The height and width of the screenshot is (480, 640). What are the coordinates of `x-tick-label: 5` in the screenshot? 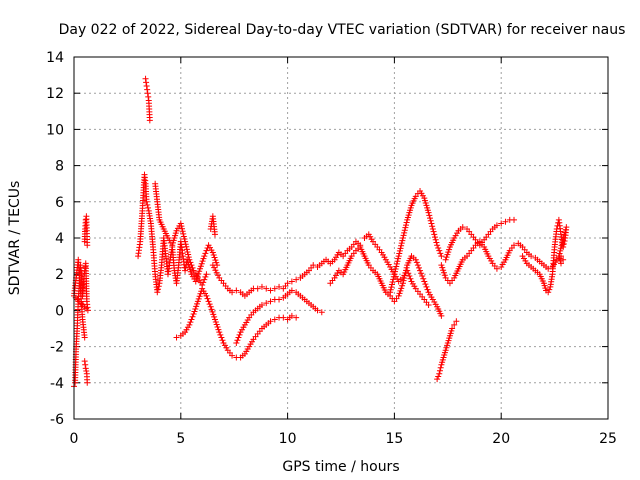 It's located at (180, 439).